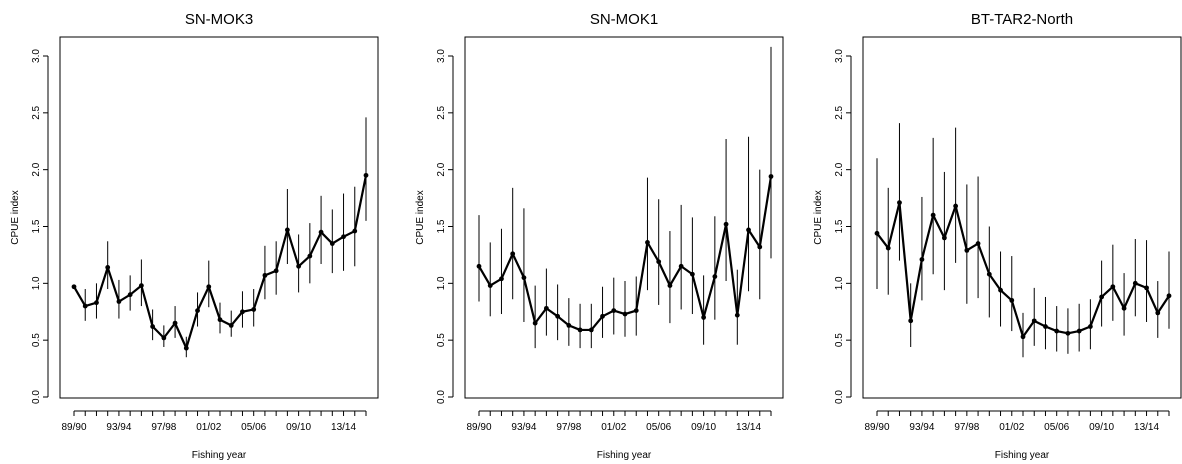 This screenshot has height=464, width=1182. What do you see at coordinates (441, 169) in the screenshot?
I see `y-tick-label: 2.0` at bounding box center [441, 169].